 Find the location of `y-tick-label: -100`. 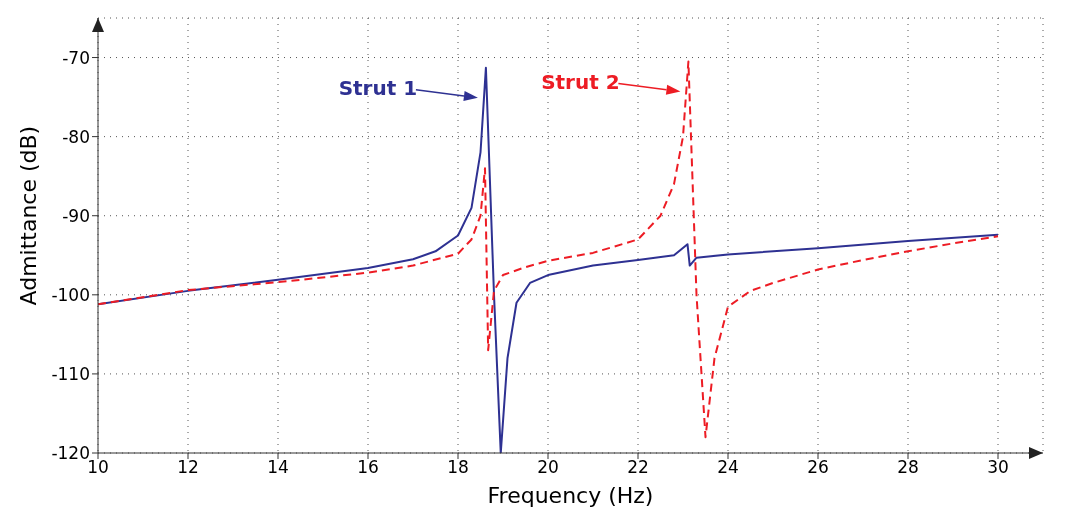

y-tick-label: -100 is located at coordinates (70, 294).